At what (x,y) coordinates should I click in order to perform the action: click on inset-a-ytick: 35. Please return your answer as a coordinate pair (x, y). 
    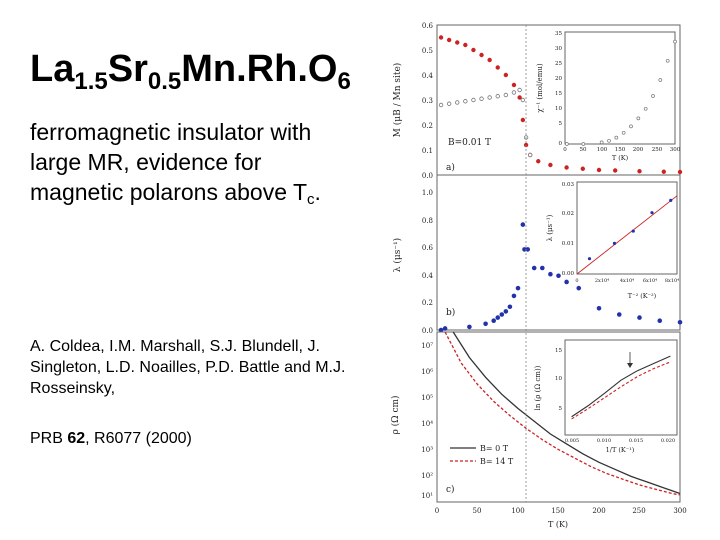
    Looking at the image, I should click on (558, 34).